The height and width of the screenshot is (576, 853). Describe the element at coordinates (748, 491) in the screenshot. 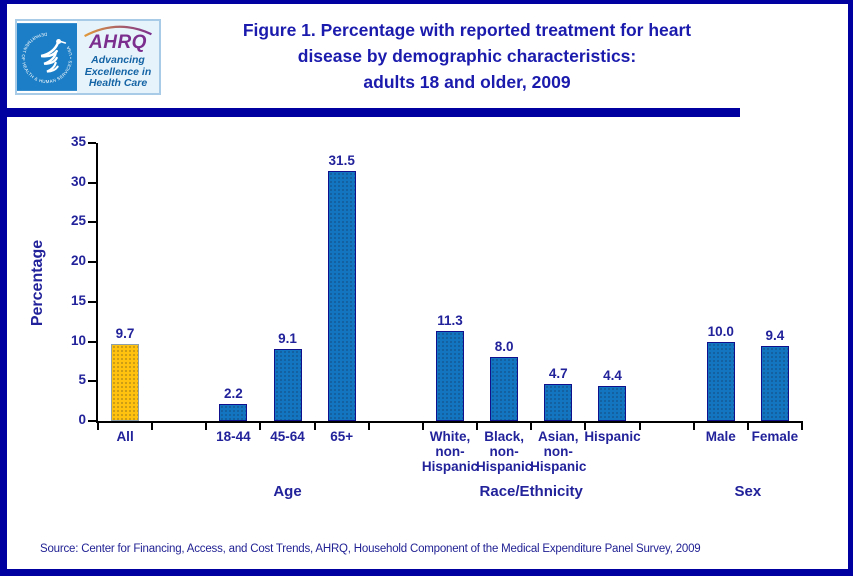

I see `x-axis-group-label-sex: Sex` at that location.